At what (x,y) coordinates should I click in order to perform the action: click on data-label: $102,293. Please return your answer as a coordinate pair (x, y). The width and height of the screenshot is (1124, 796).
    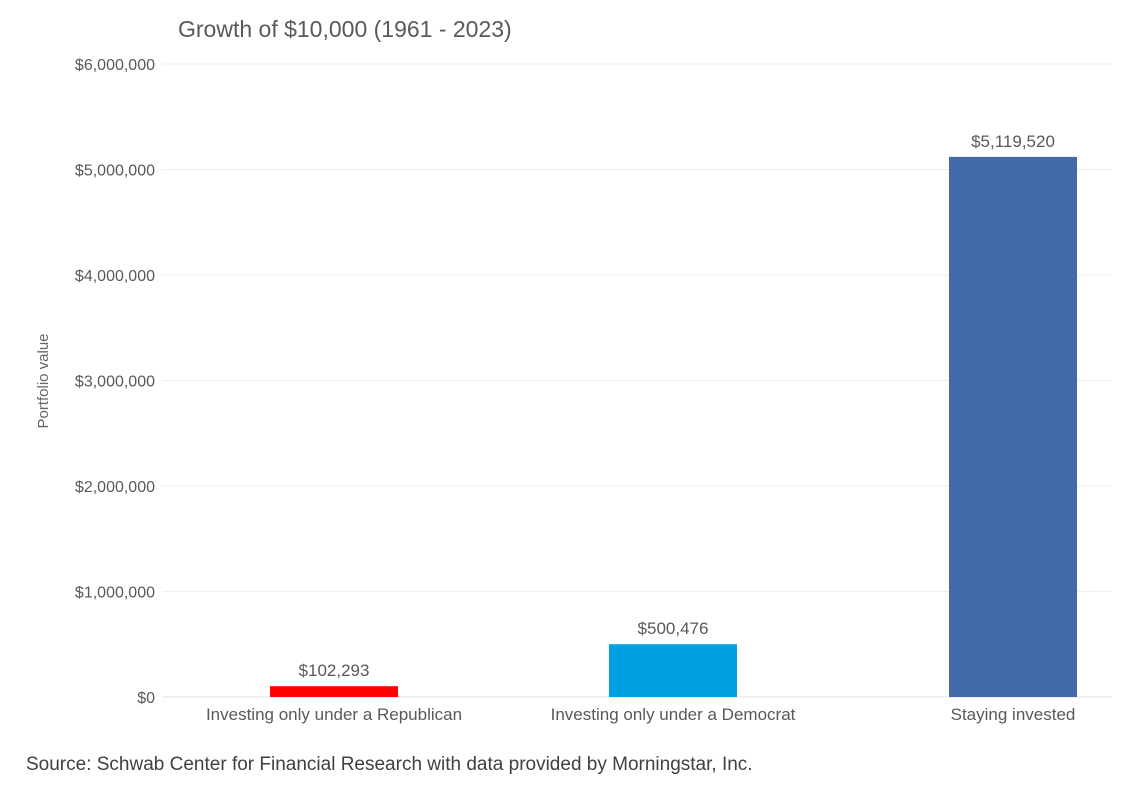
    Looking at the image, I should click on (334, 670).